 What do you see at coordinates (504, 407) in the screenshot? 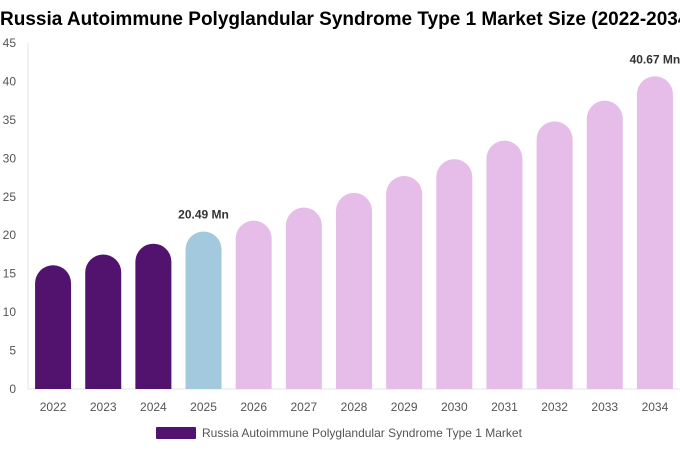
I see `x-tick-label: 2031` at bounding box center [504, 407].